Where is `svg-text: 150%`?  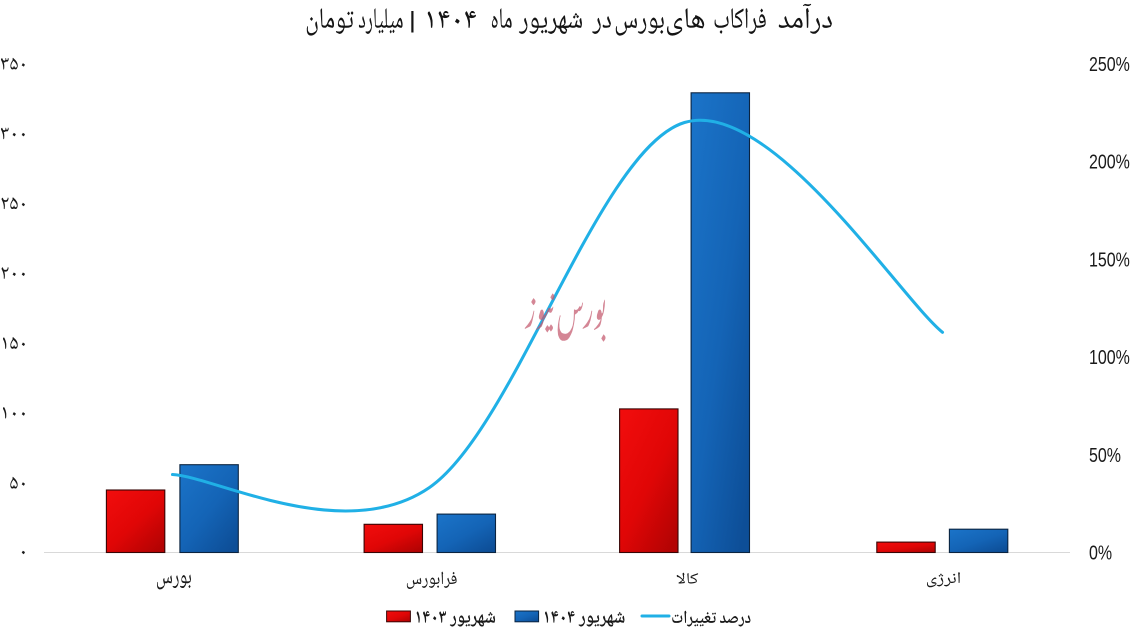 svg-text: 150% is located at coordinates (1109, 258).